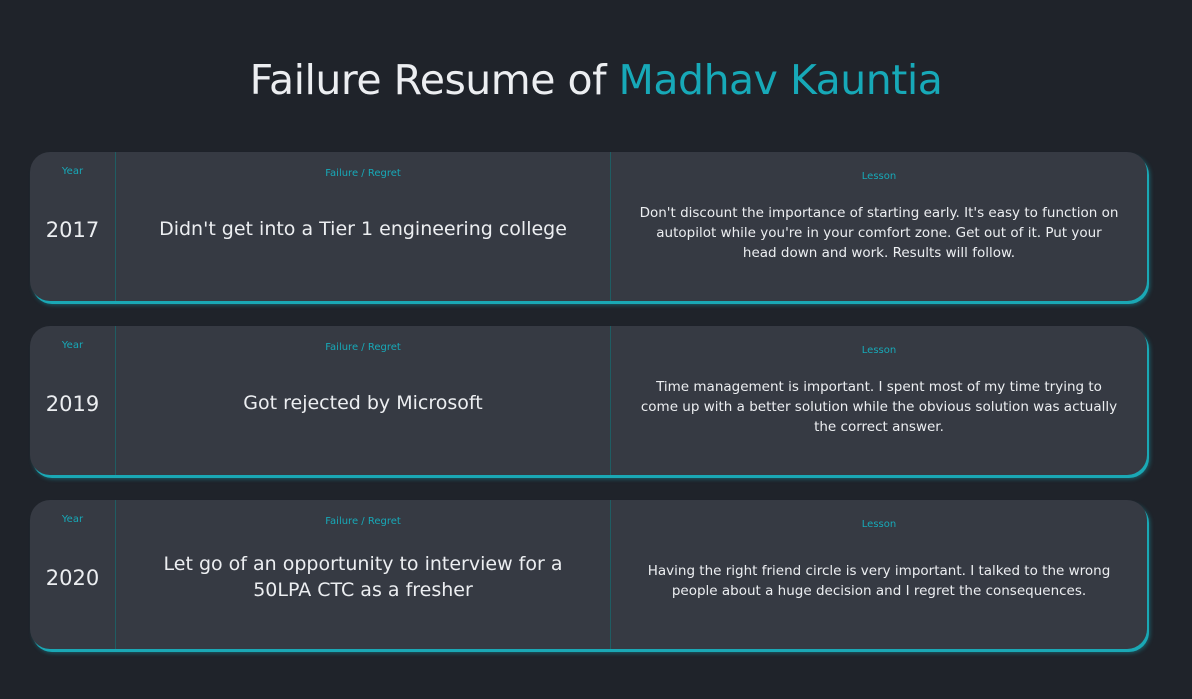 This screenshot has height=699, width=1192. What do you see at coordinates (780, 80) in the screenshot?
I see `title-name: Madhav Kauntia` at bounding box center [780, 80].